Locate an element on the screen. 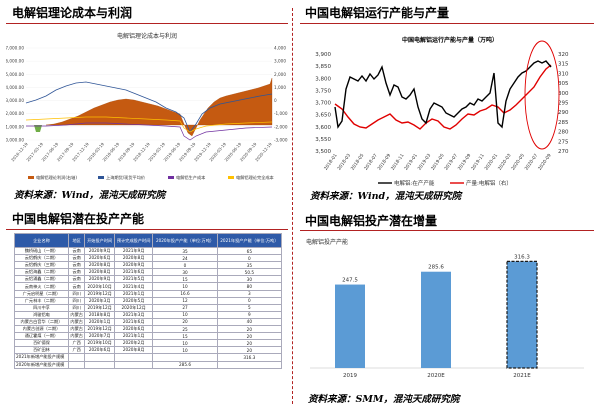 The width and height of the screenshot is (600, 409). title-underline is located at coordinates (147, 23).